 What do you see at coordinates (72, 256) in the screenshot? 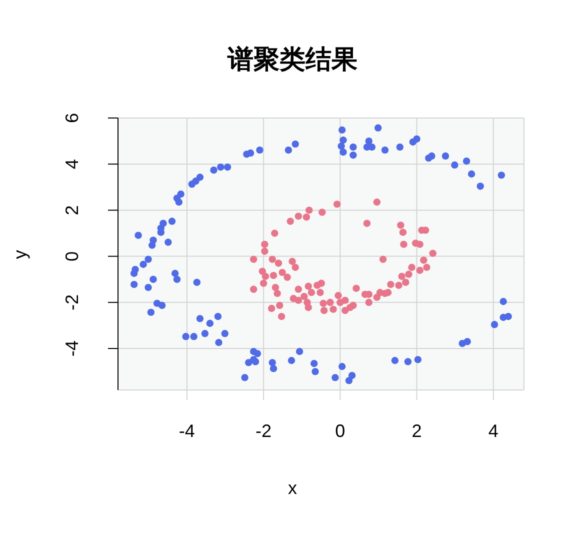
I see `y-tick-label: 0` at bounding box center [72, 256].